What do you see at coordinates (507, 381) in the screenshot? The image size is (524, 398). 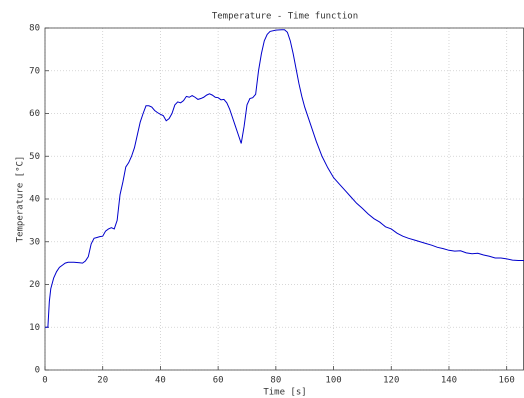 I see `x-tick-label: 160` at bounding box center [507, 381].